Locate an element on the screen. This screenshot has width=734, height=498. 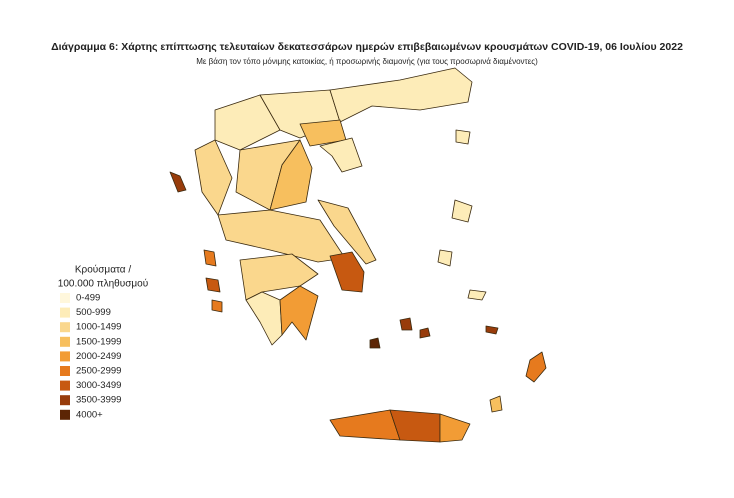
legend-label: 3500-3999 is located at coordinates (98, 400).